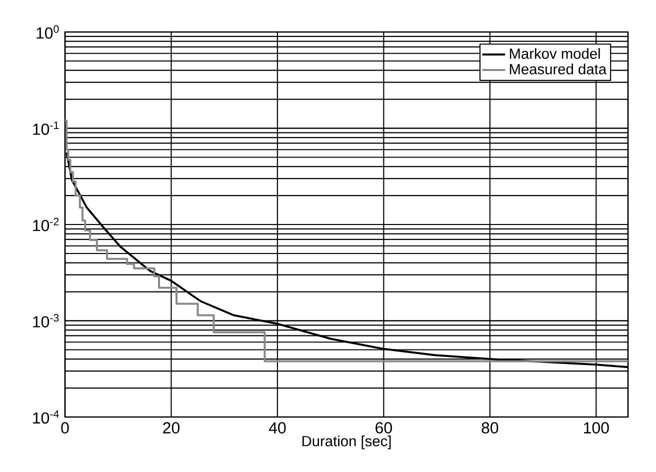 The width and height of the screenshot is (656, 472). What do you see at coordinates (46, 321) in the screenshot?
I see `y-tick-label: 10$^{-3}$` at bounding box center [46, 321].